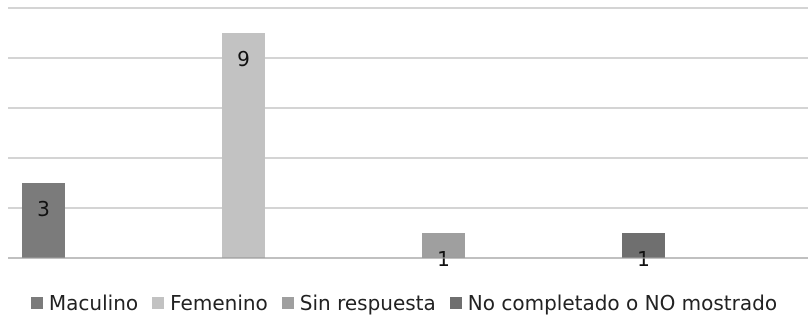  Describe the element at coordinates (287, 303) in the screenshot. I see `legend-swatch-sin-respuesta` at that location.